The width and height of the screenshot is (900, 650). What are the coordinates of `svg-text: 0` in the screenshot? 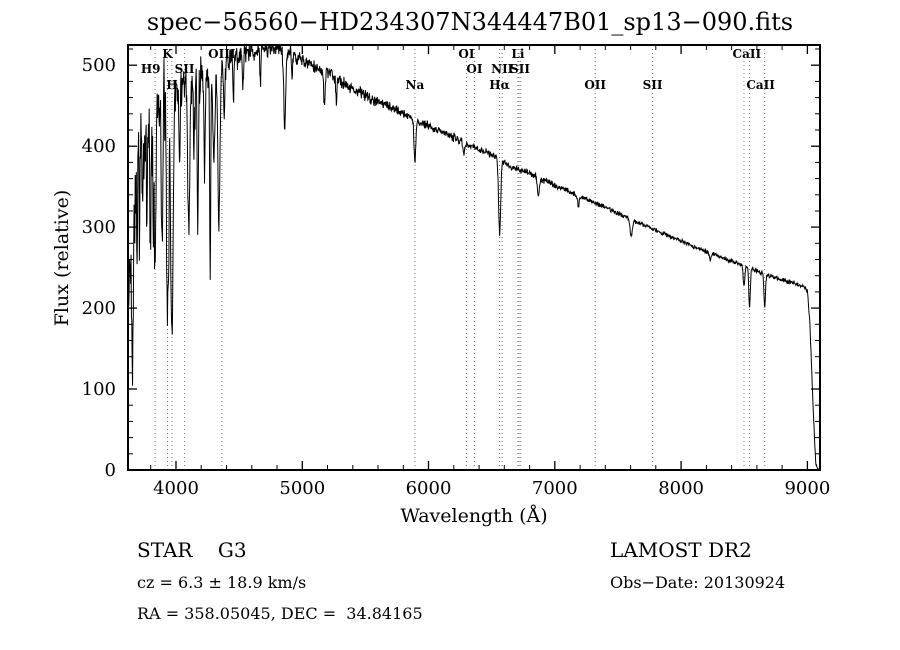 It's located at (110, 470).